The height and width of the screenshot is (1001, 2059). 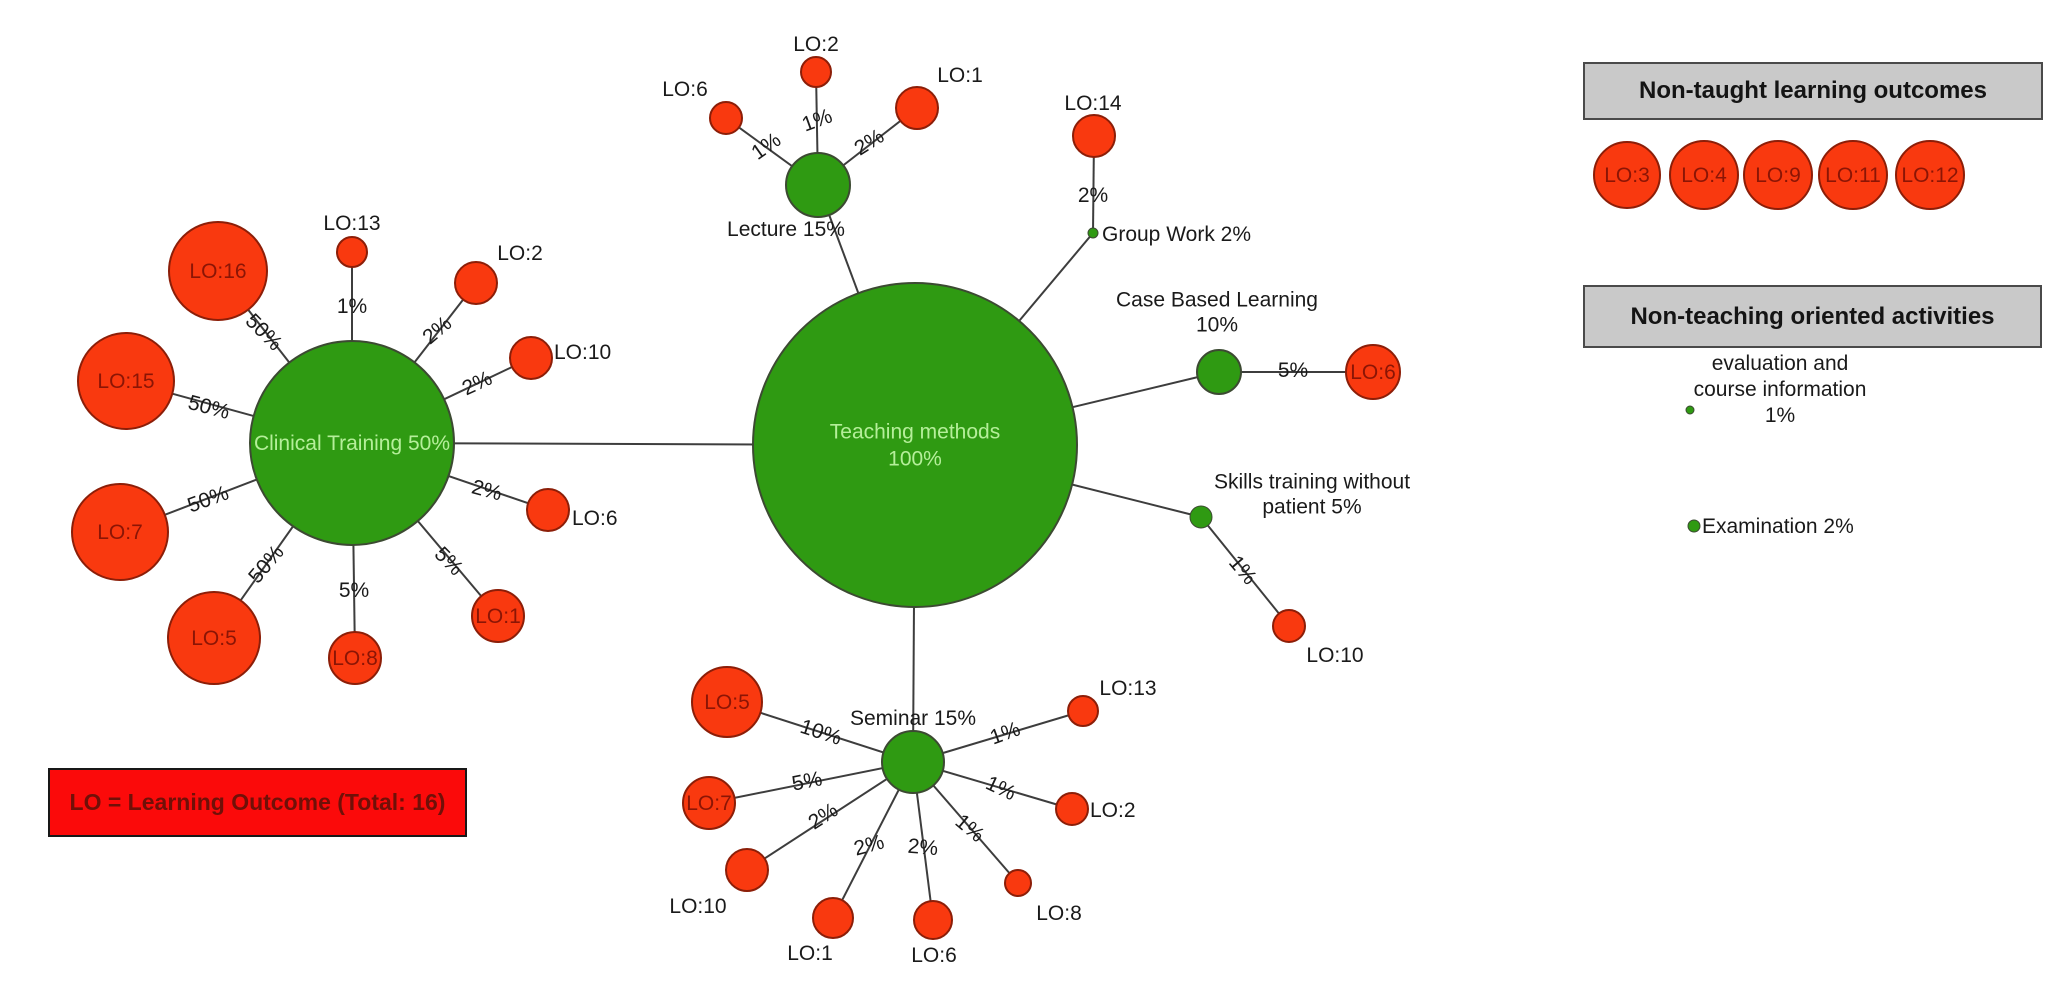 I want to click on node-skills-training, so click(x=1201, y=517).